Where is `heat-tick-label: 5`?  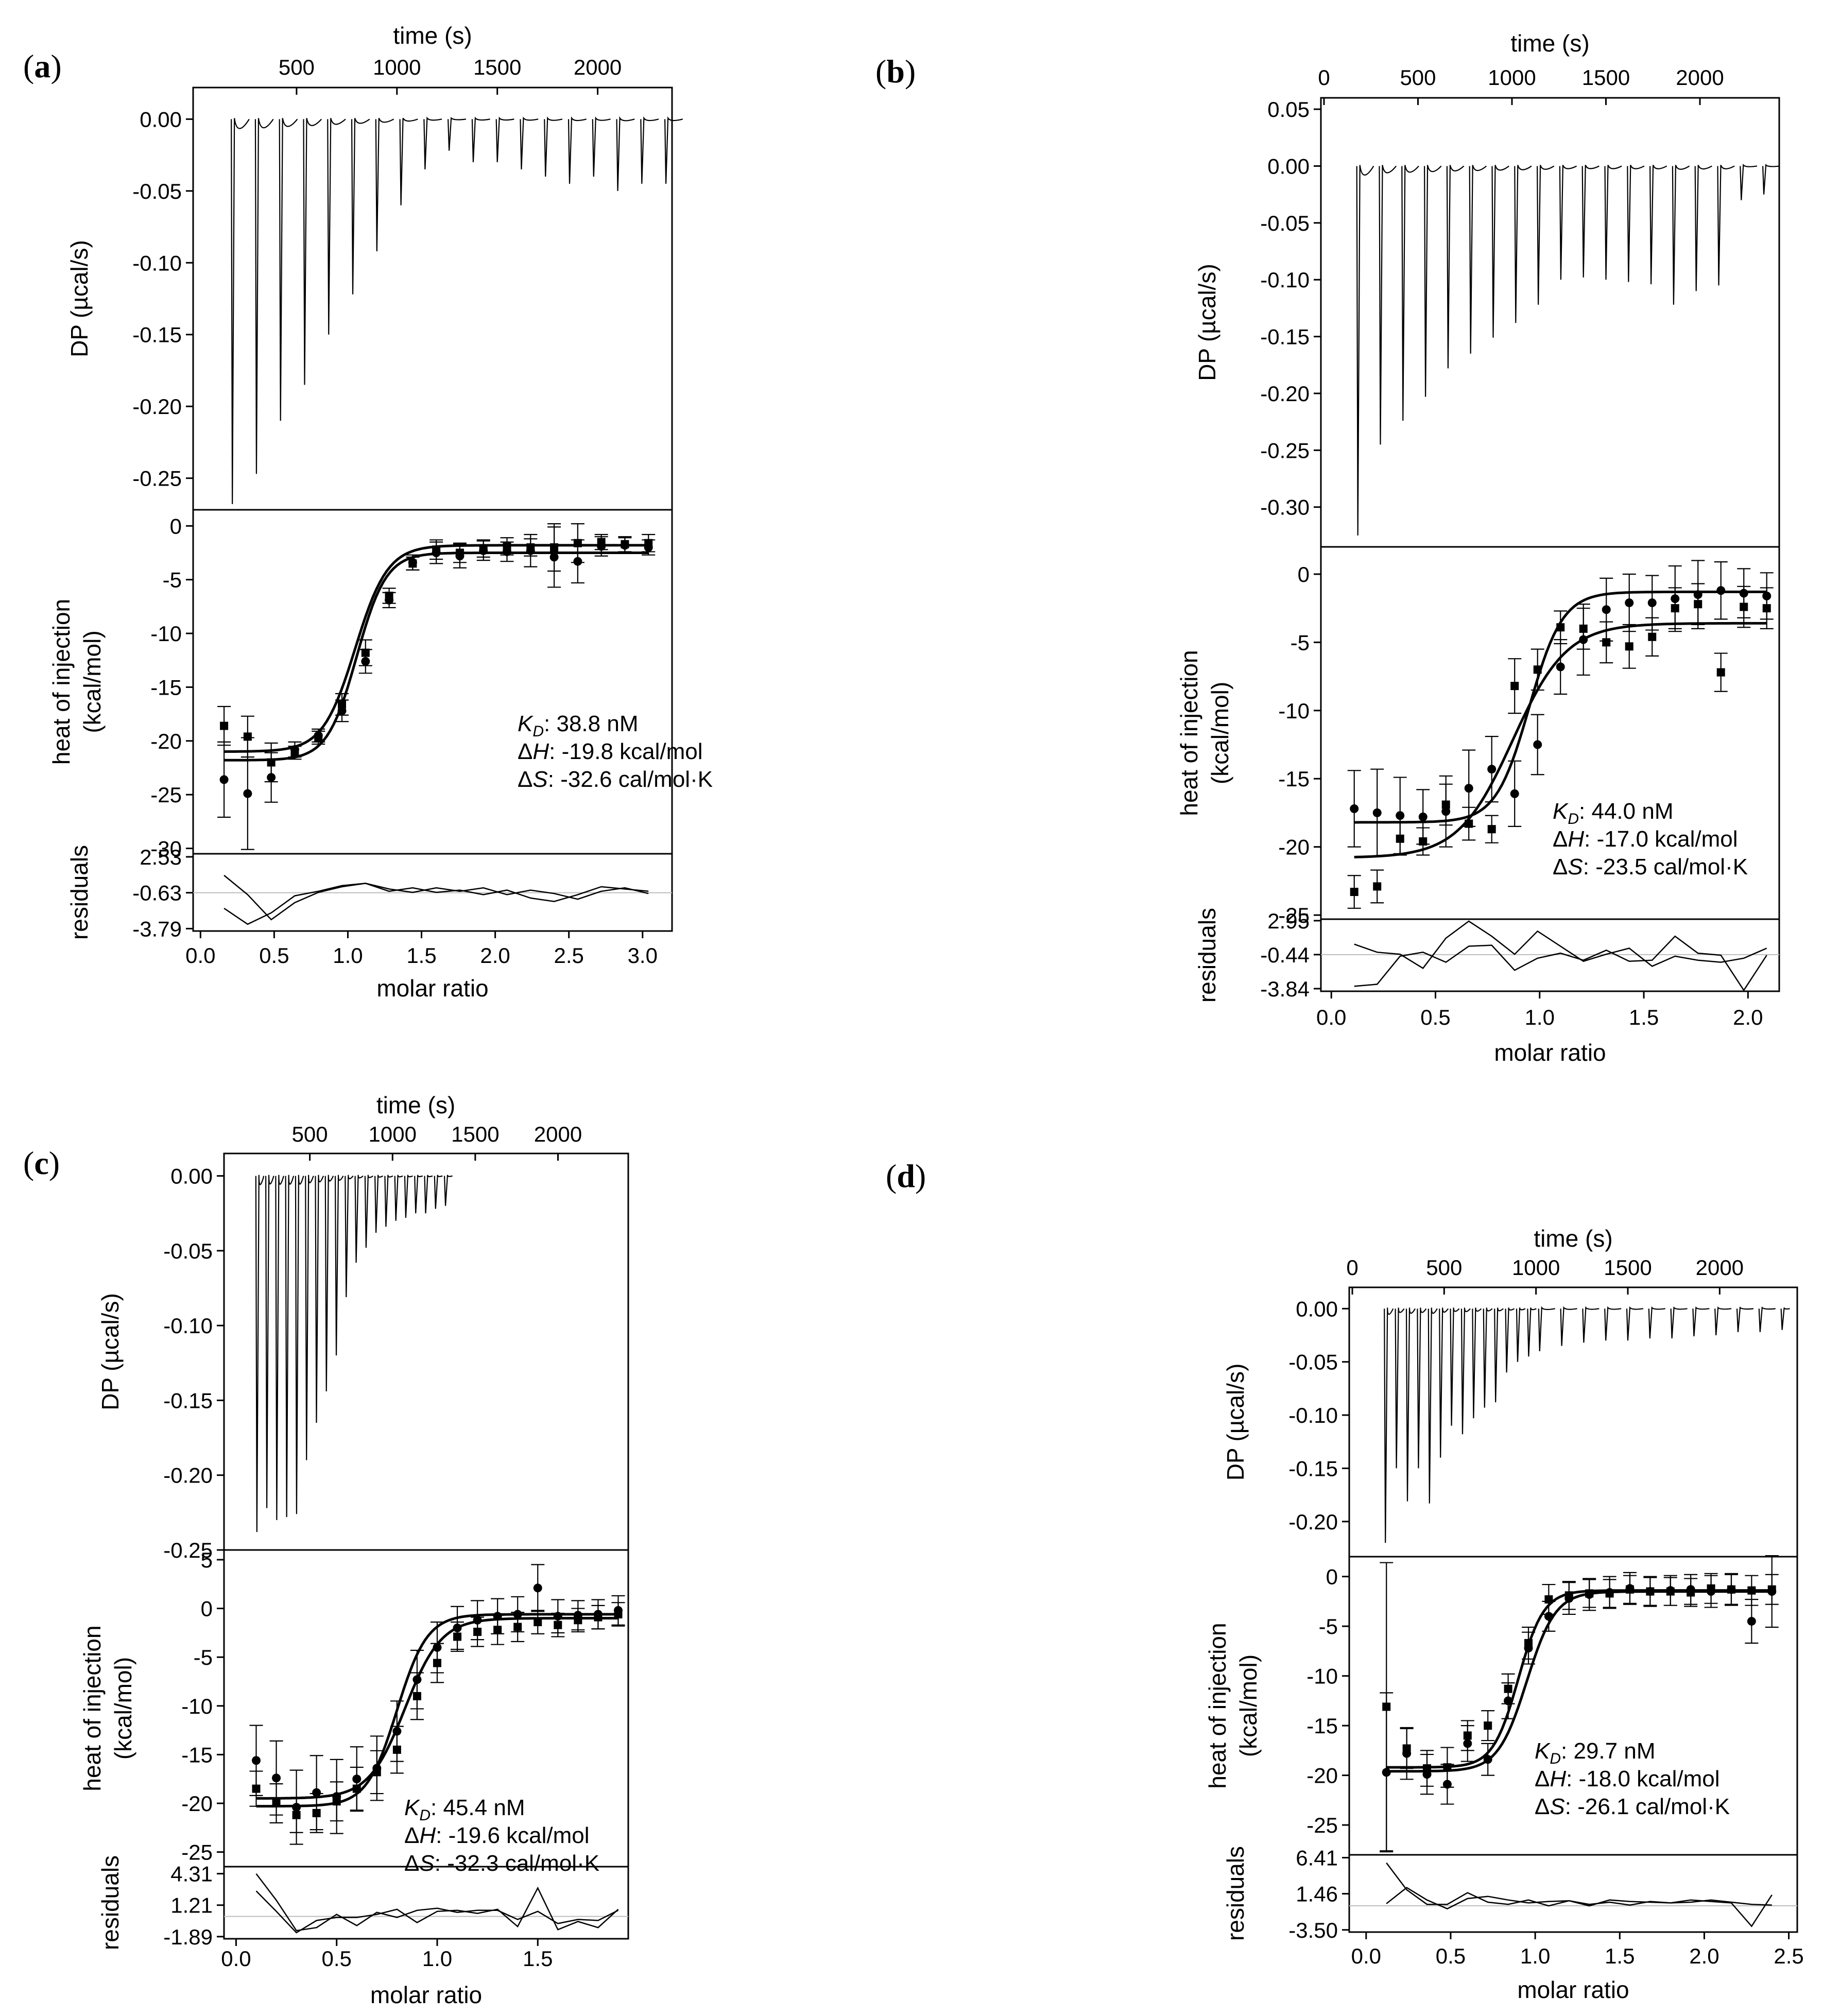 heat-tick-label: 5 is located at coordinates (207, 1560).